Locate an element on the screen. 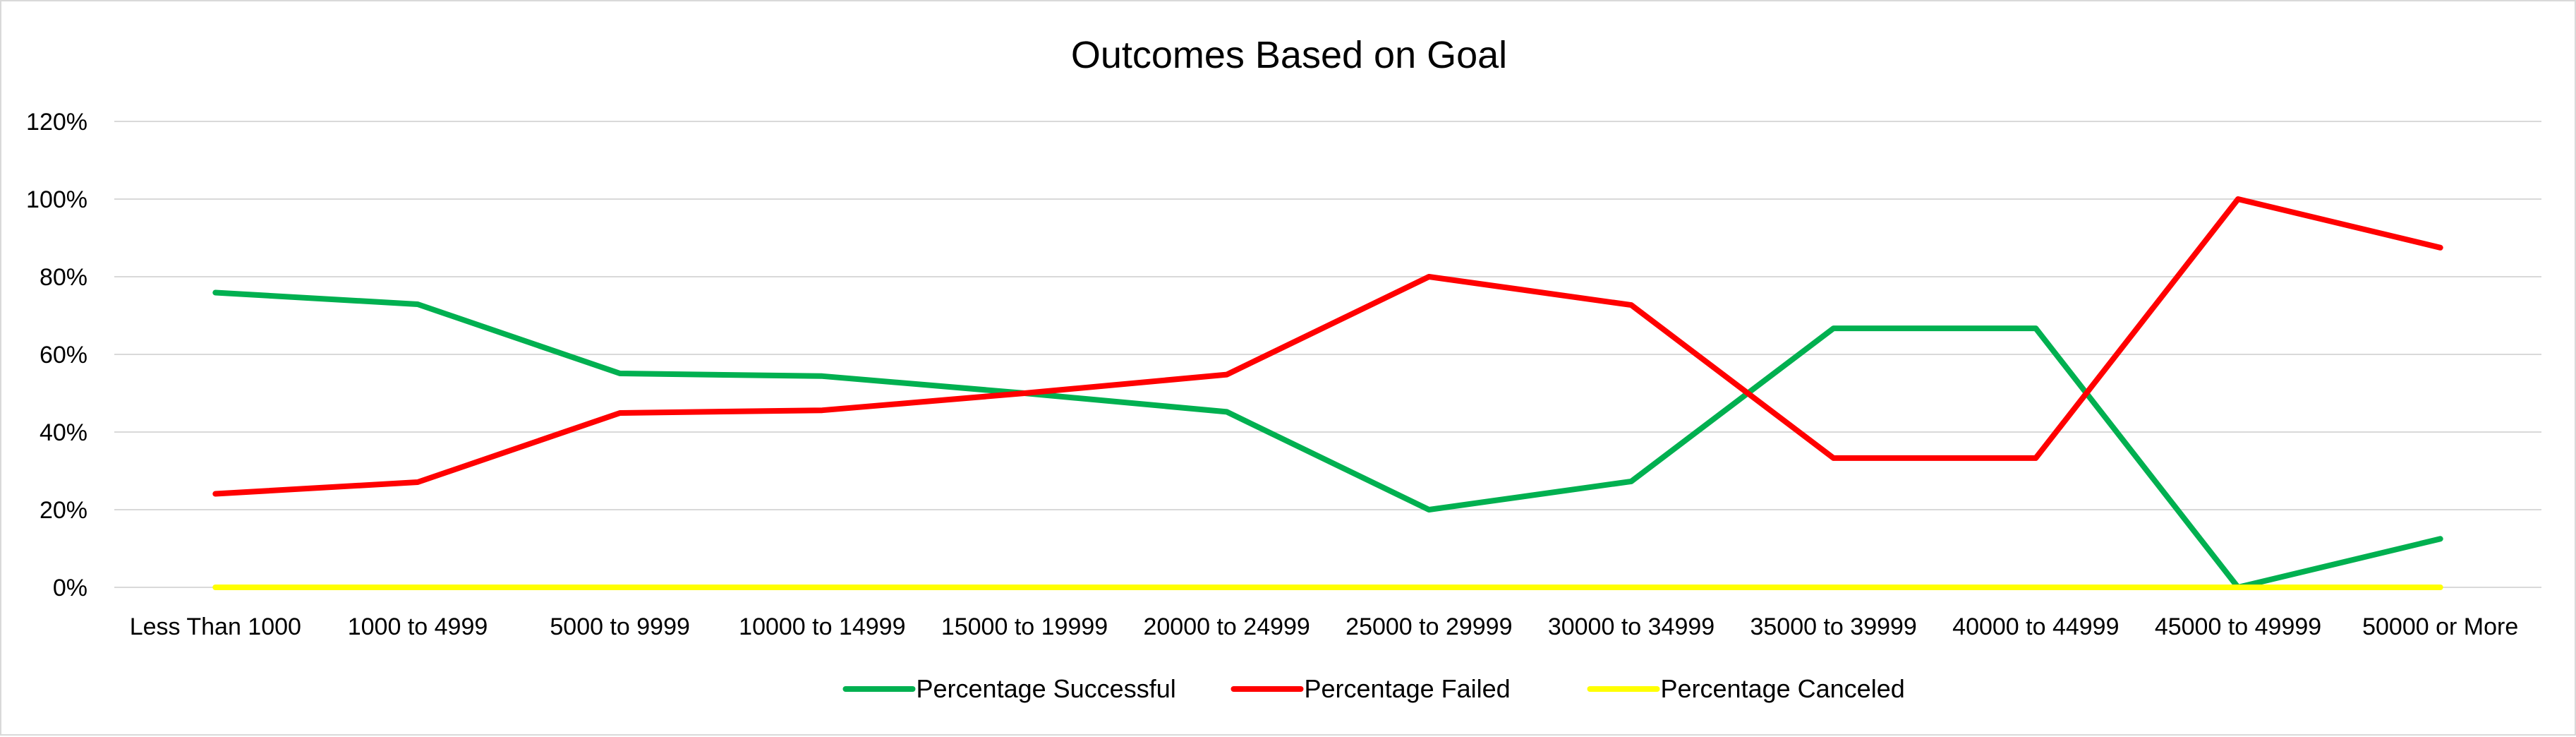  y-tick-label: 60% is located at coordinates (64, 355).